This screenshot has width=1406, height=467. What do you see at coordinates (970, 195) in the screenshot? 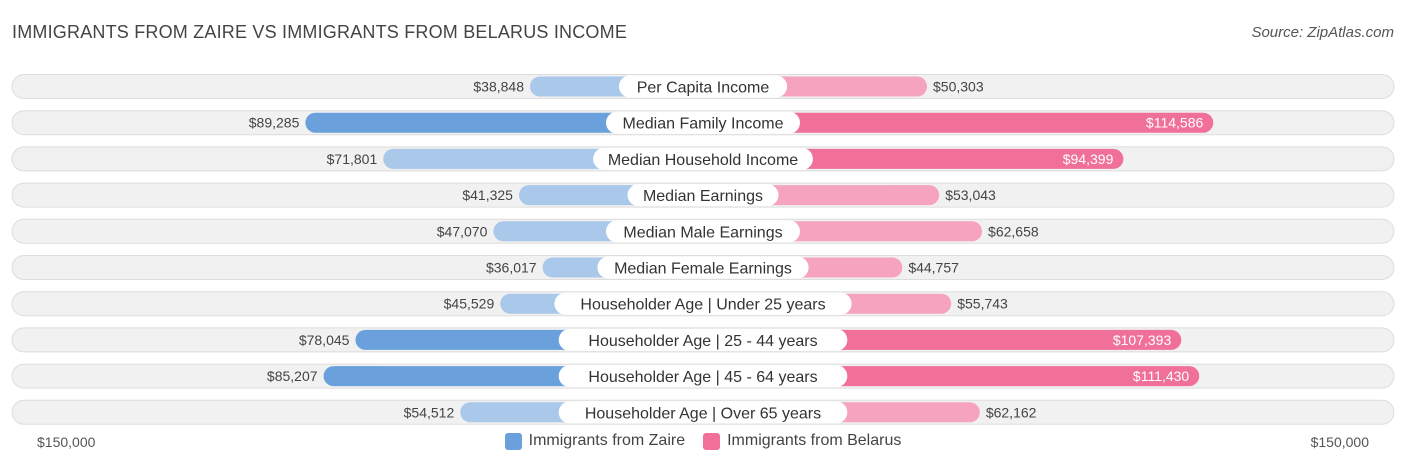
I see `value-label-belarus: $53,043` at bounding box center [970, 195].